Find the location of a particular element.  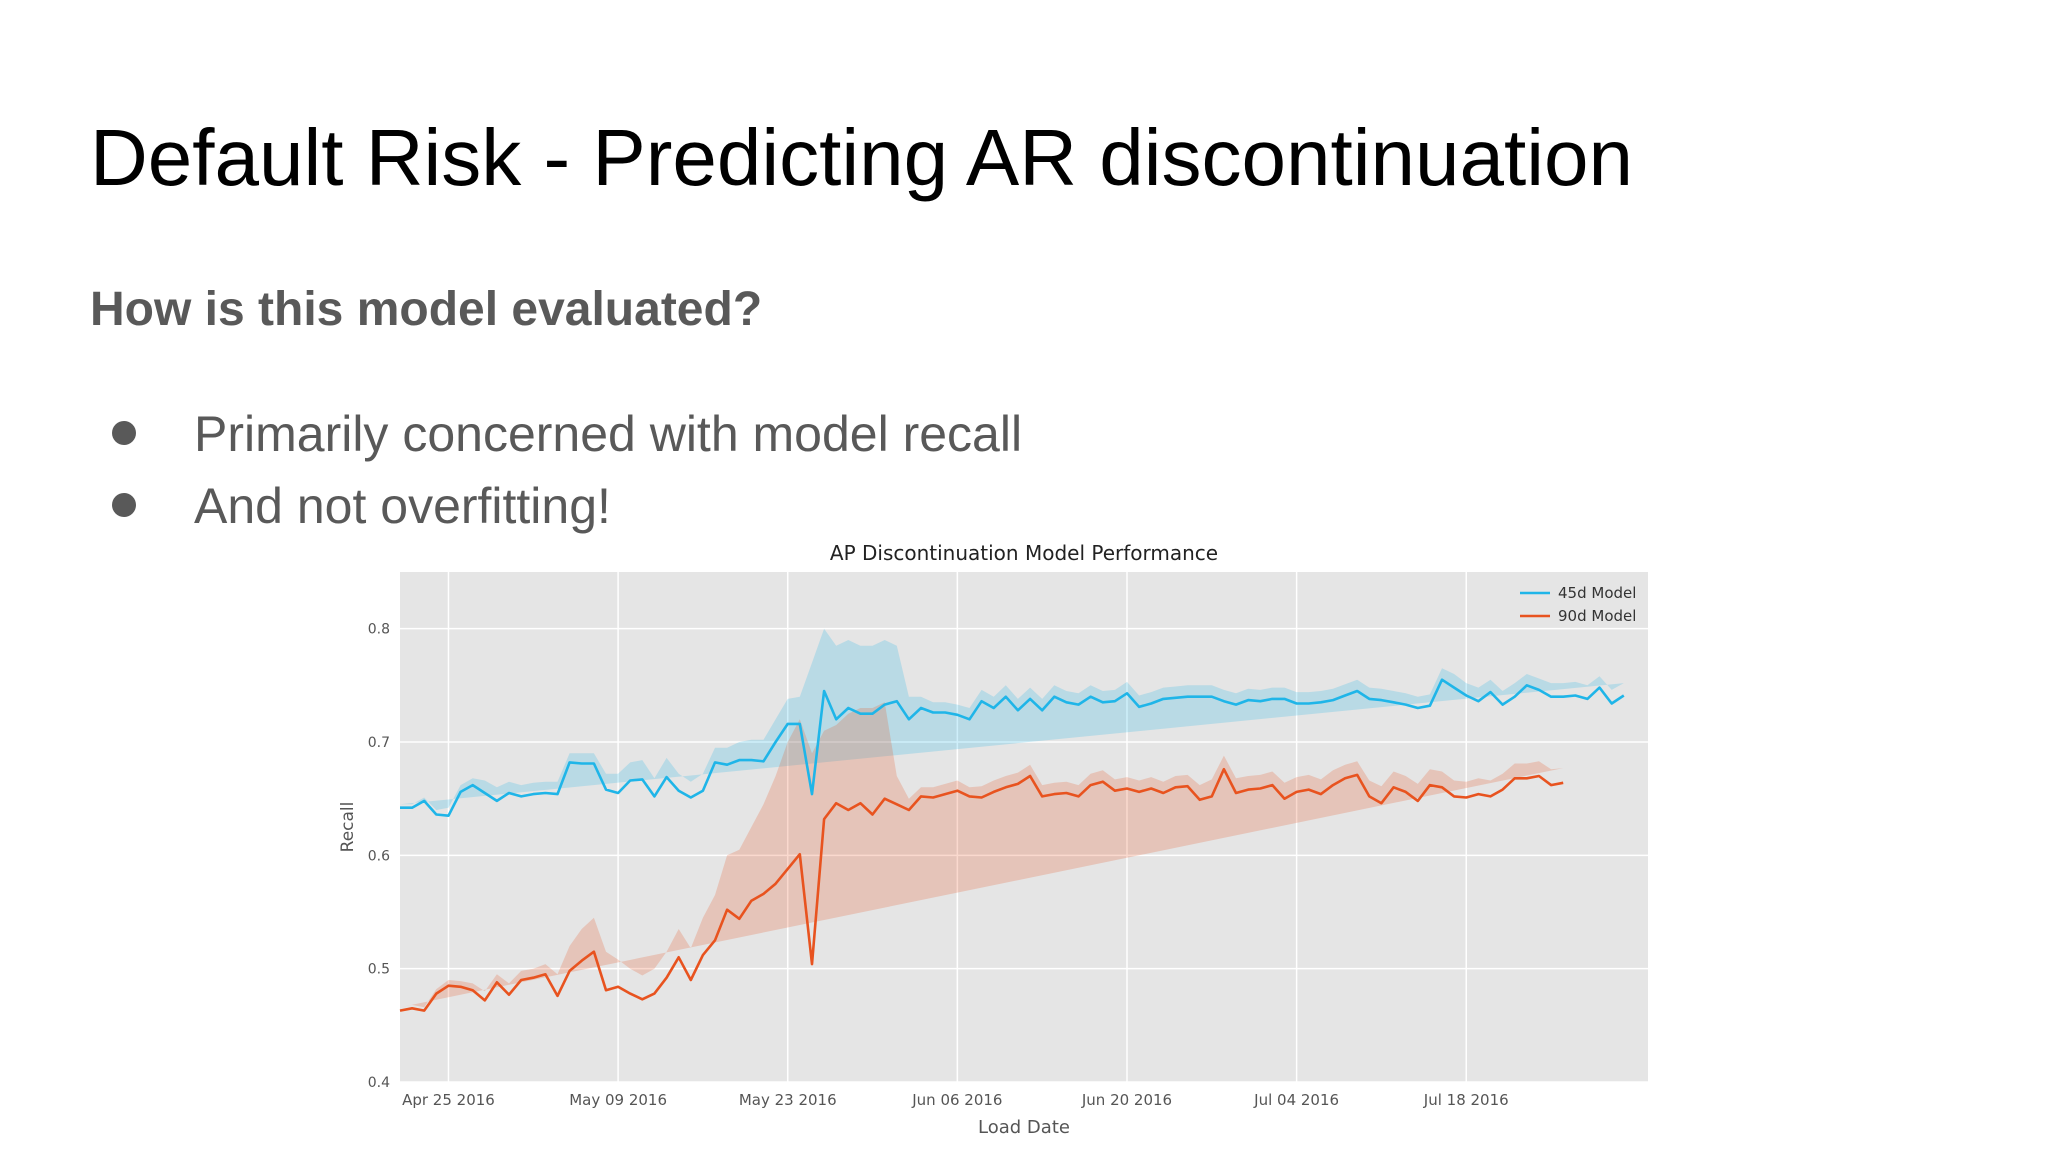

legend-label-90d: 90d Model is located at coordinates (1597, 616).